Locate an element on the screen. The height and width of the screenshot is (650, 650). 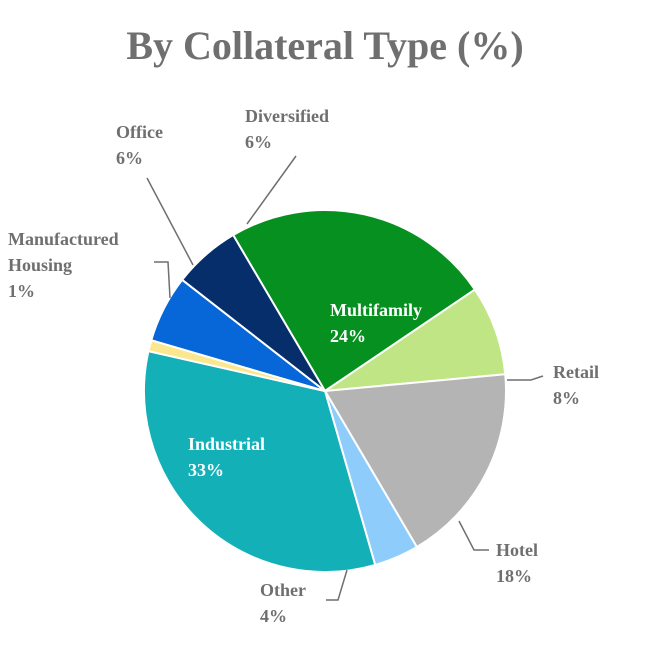
chart-title: By Collateral Type (%) is located at coordinates (325, 45).